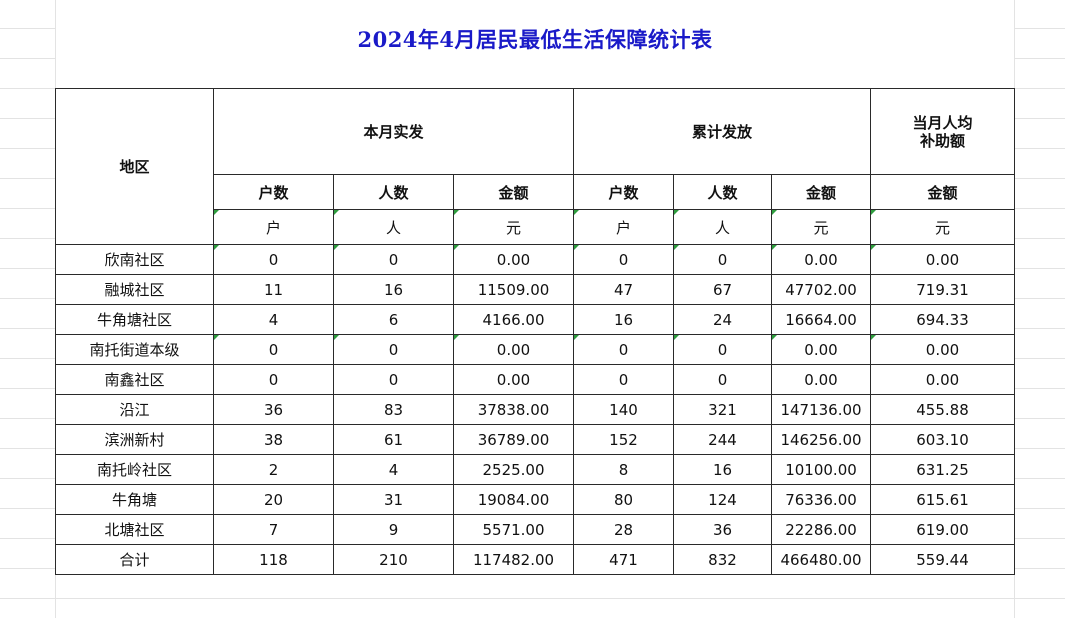  I want to click on cell-cum-households: 47, so click(623, 289).